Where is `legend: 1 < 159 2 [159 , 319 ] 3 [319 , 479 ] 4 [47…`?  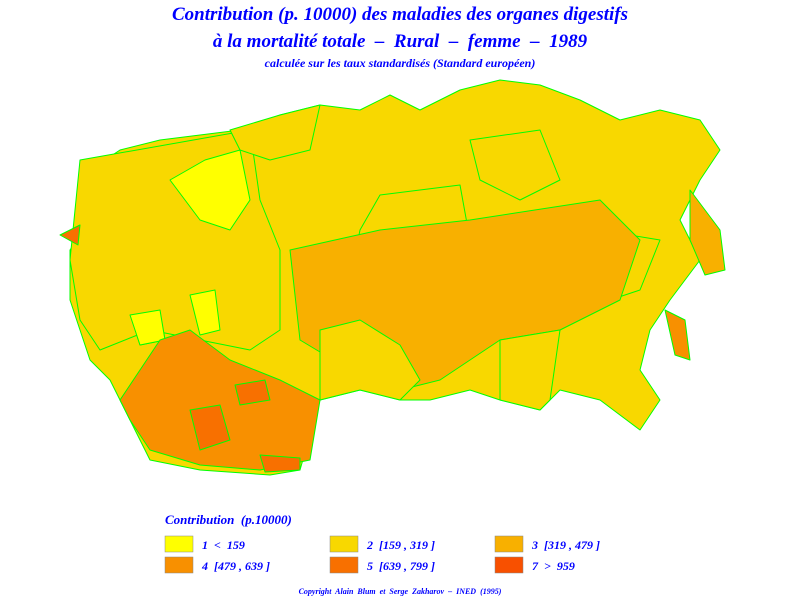 legend: 1 < 159 2 [159 , 319 ] 3 [319 , 479 ] 4 [47… is located at coordinates (382, 554).